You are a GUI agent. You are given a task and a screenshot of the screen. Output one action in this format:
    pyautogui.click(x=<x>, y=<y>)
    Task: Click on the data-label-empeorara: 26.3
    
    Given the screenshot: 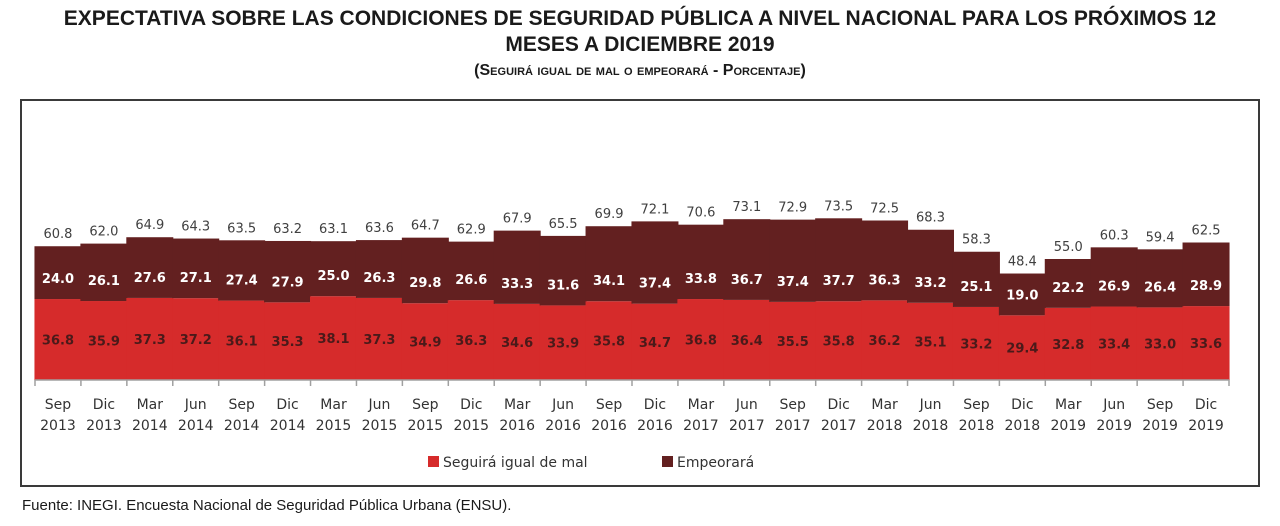 What is the action you would take?
    pyautogui.click(x=379, y=278)
    